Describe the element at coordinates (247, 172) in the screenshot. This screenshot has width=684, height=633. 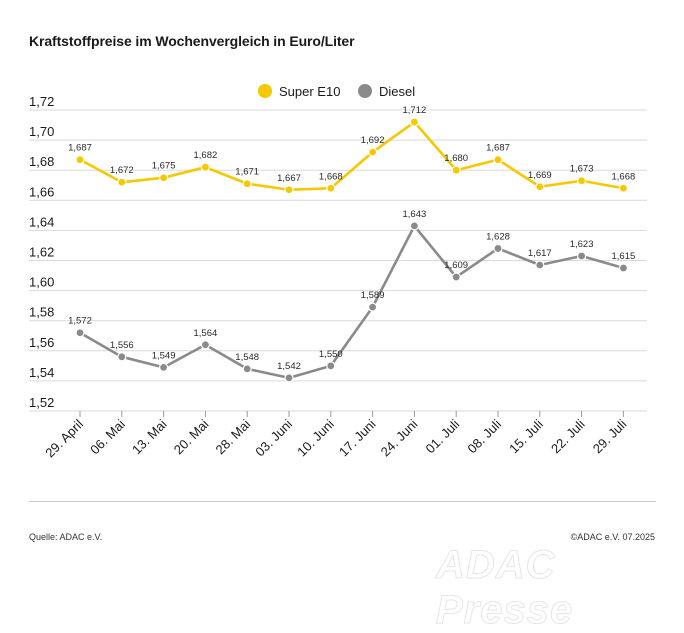
I see `data-label-super-e10: 1,671` at that location.